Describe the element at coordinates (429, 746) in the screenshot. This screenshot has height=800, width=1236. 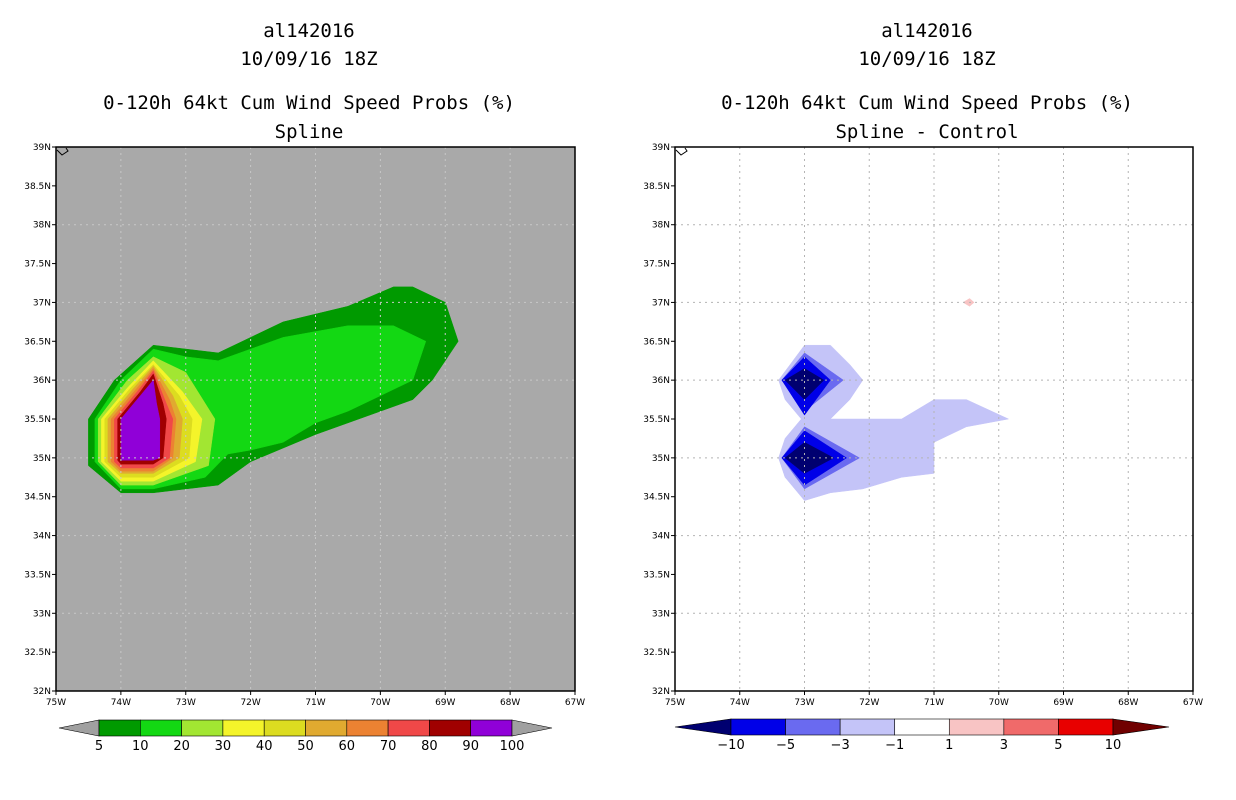
I see `colorbar-label: 80` at that location.